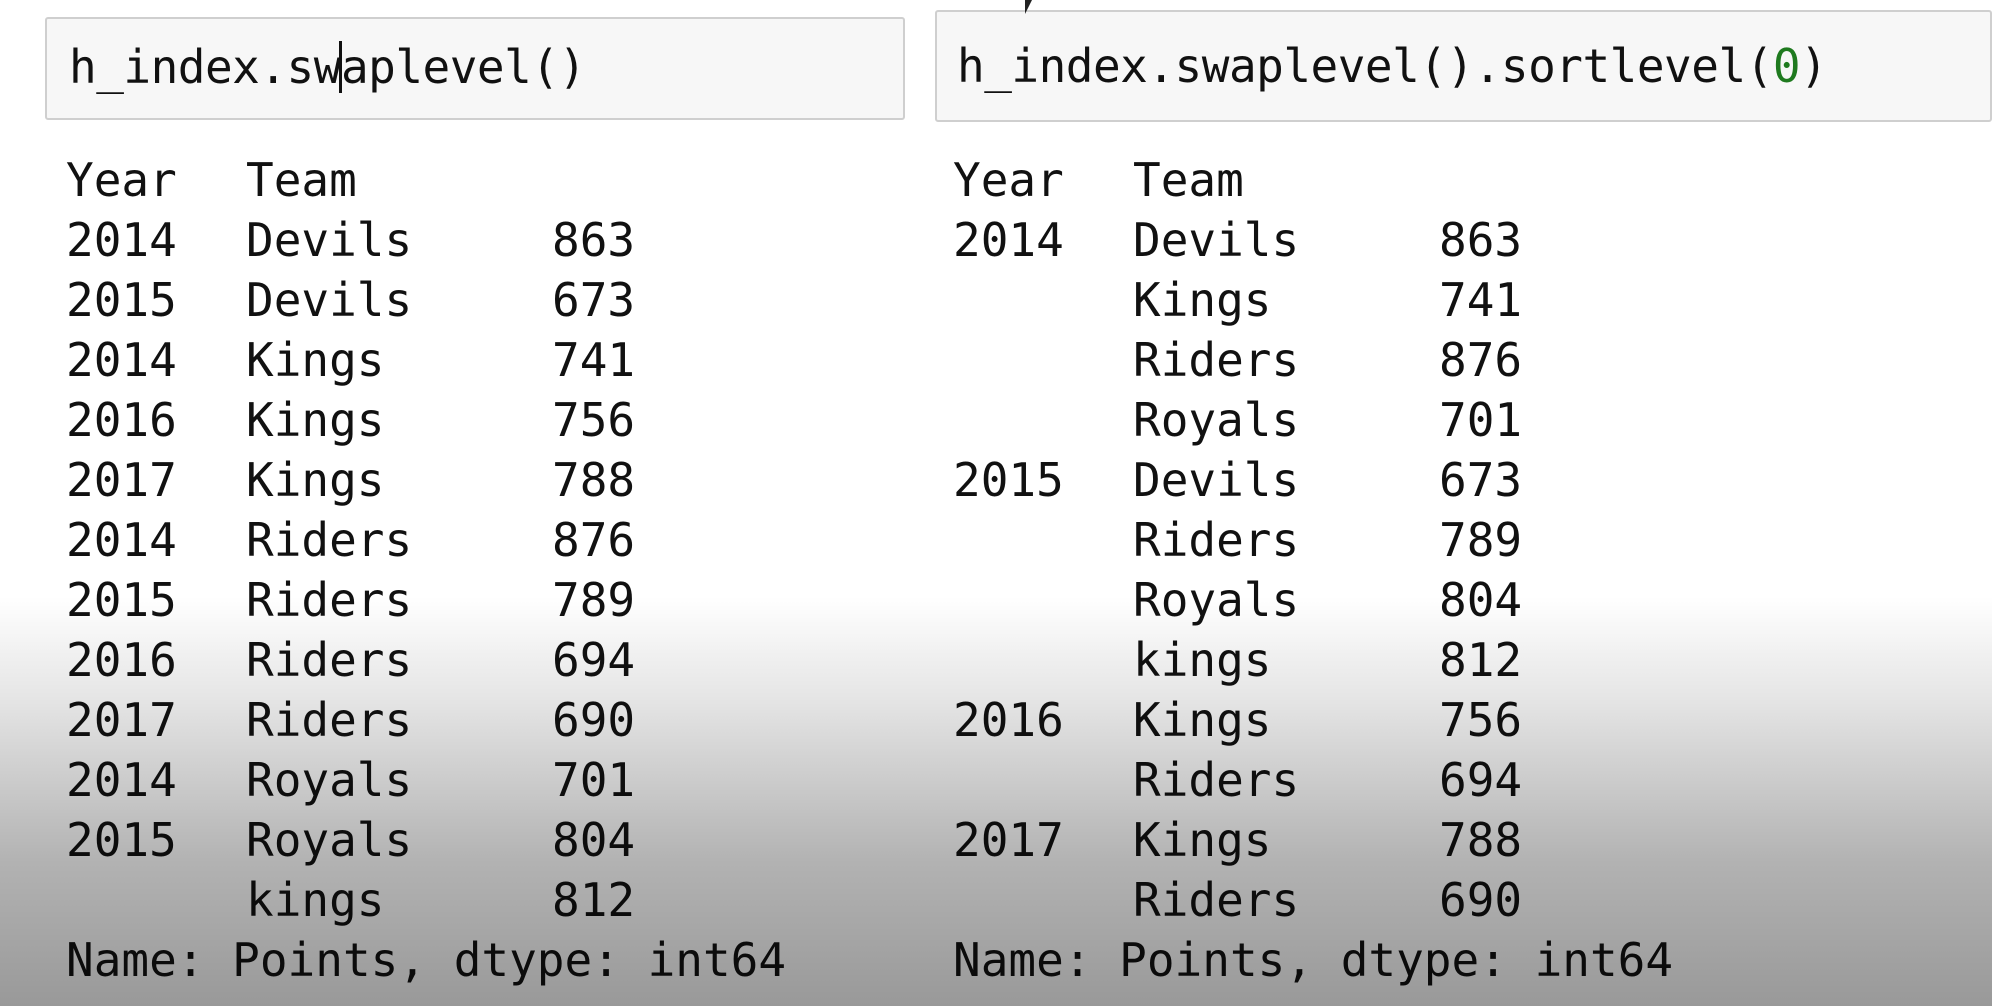  What do you see at coordinates (1313, 900) in the screenshot?
I see `output-row: Riders 690` at bounding box center [1313, 900].